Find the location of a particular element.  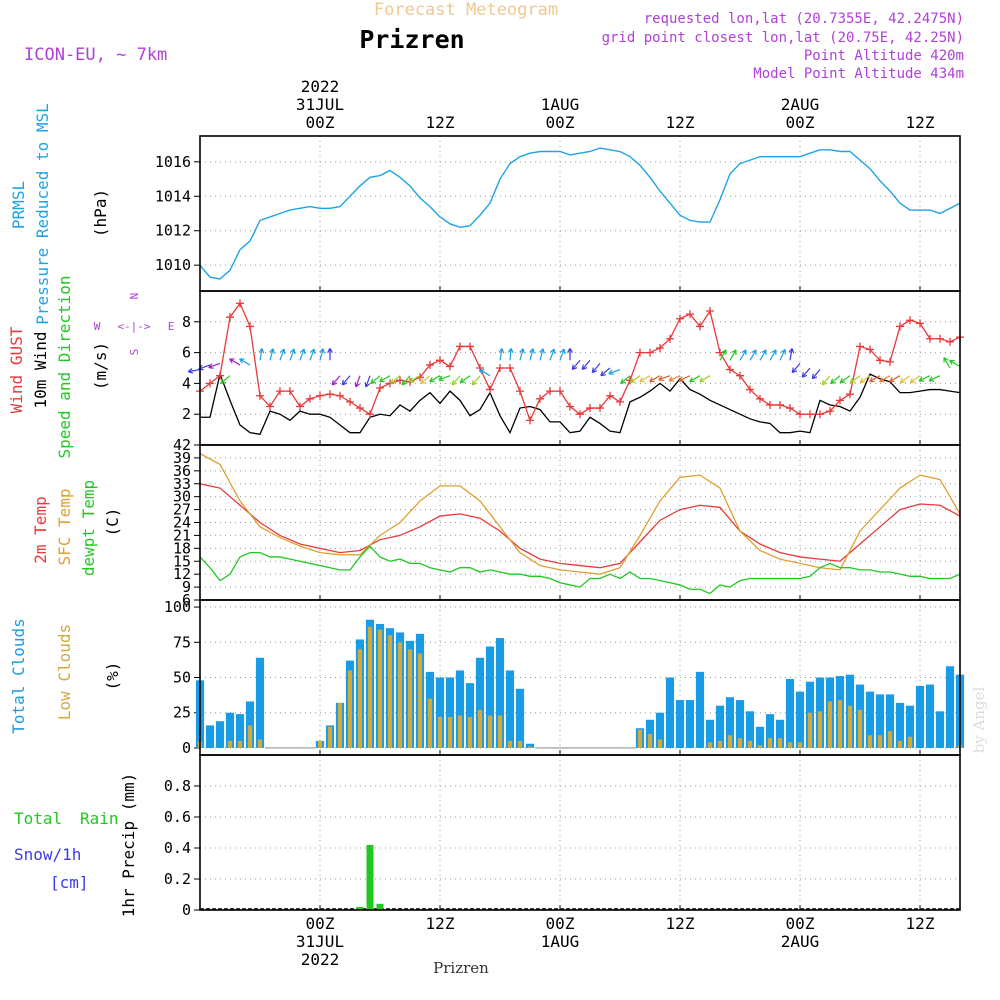

model-altitude: Model Point Altitude 434m is located at coordinates (858, 74).